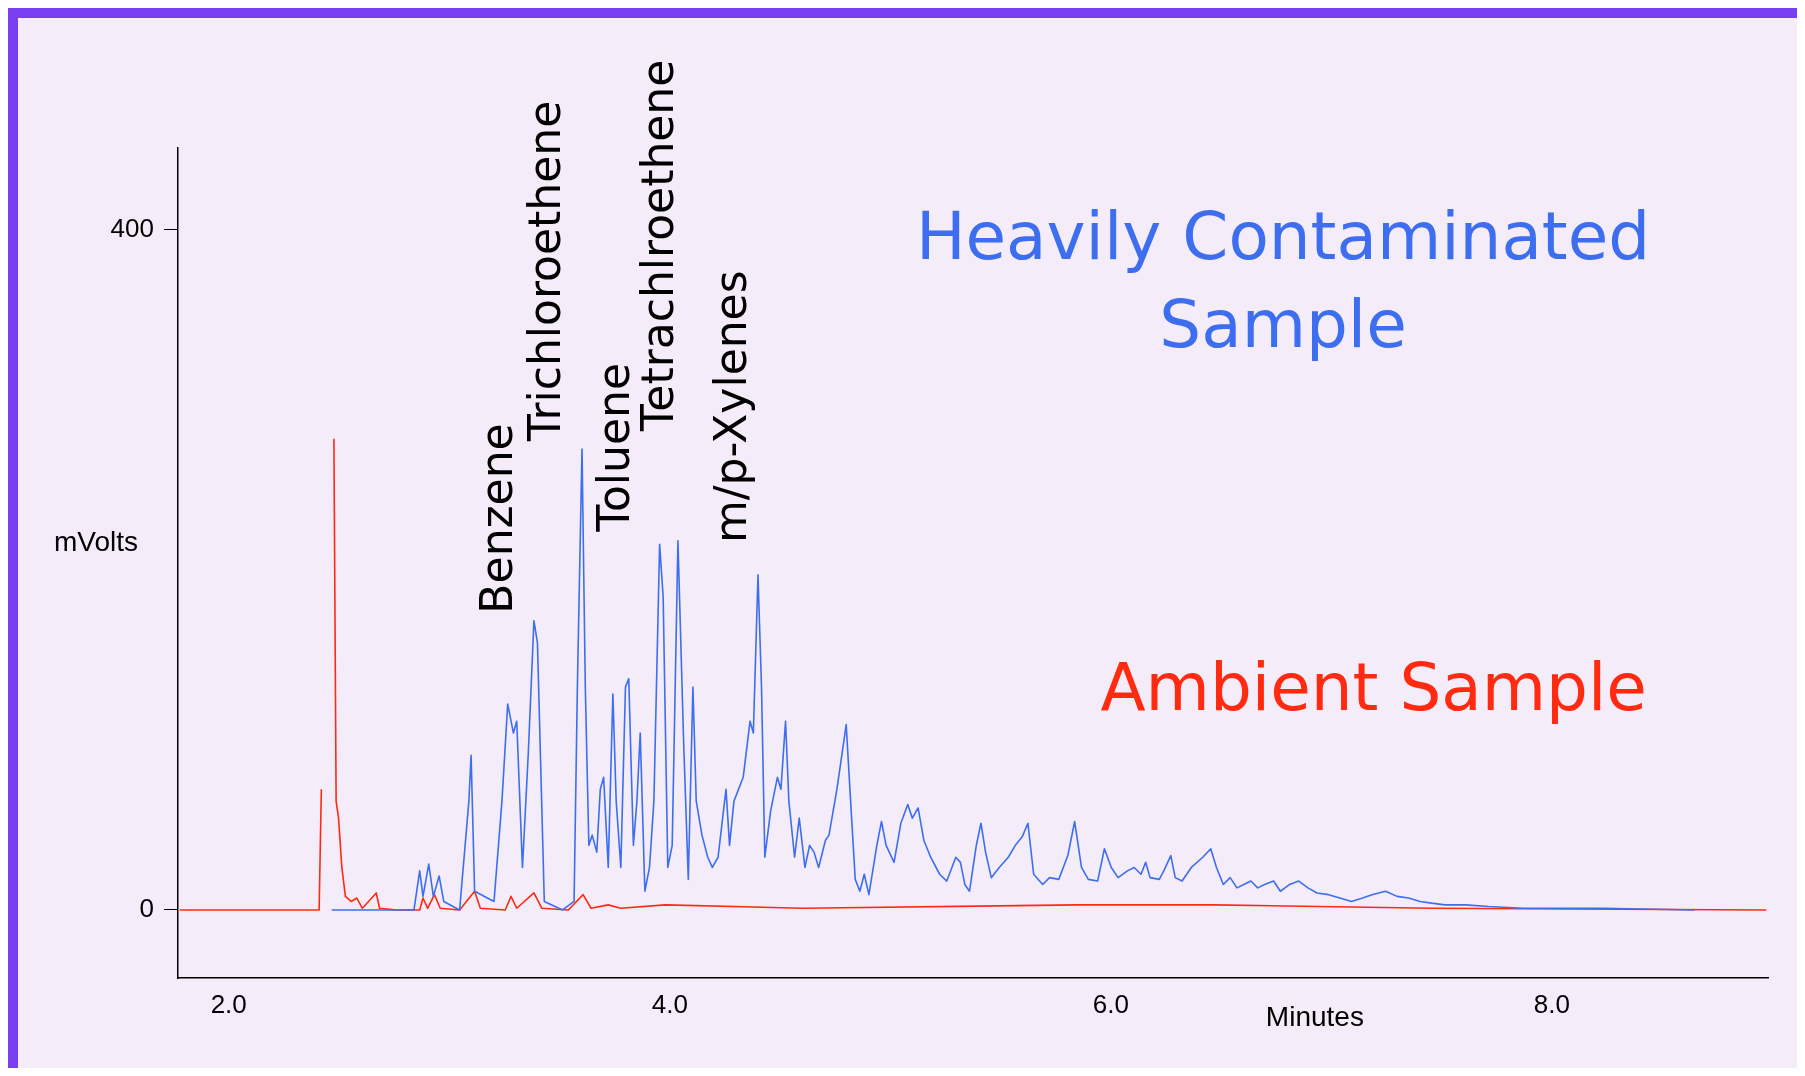  Describe the element at coordinates (228, 1003) in the screenshot. I see `x-tick-label: 2.0` at that location.